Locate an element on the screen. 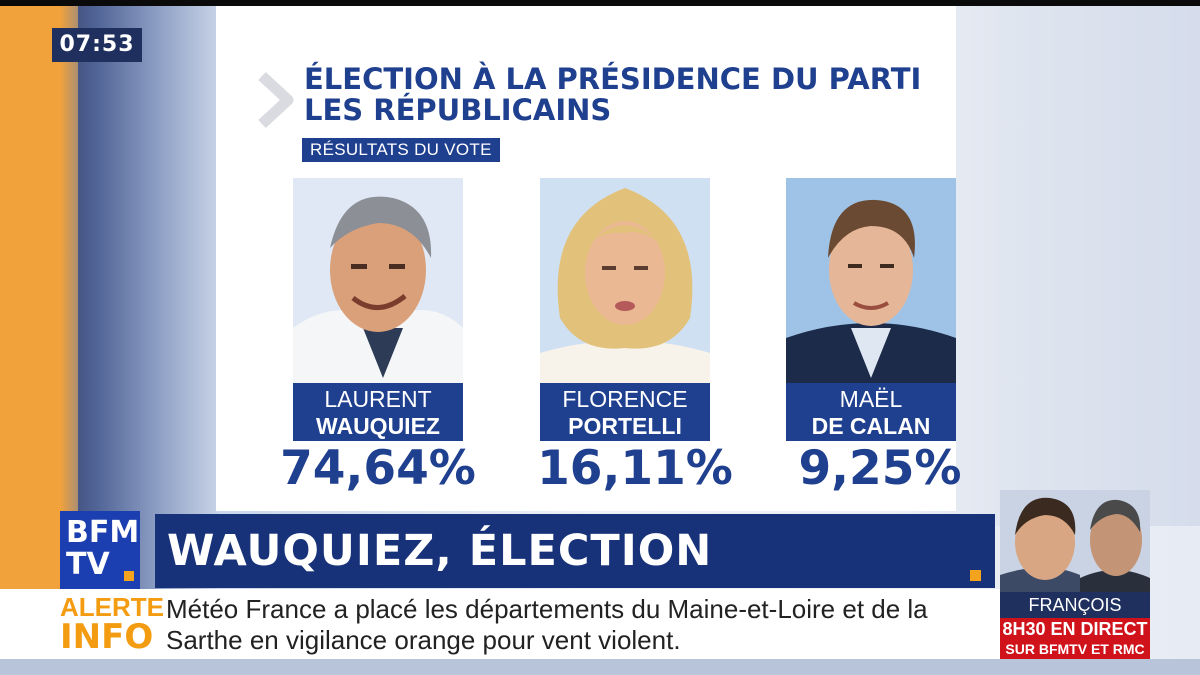 The image size is (1200, 675). candidate-last-name: WAUQUIEZ is located at coordinates (378, 426).